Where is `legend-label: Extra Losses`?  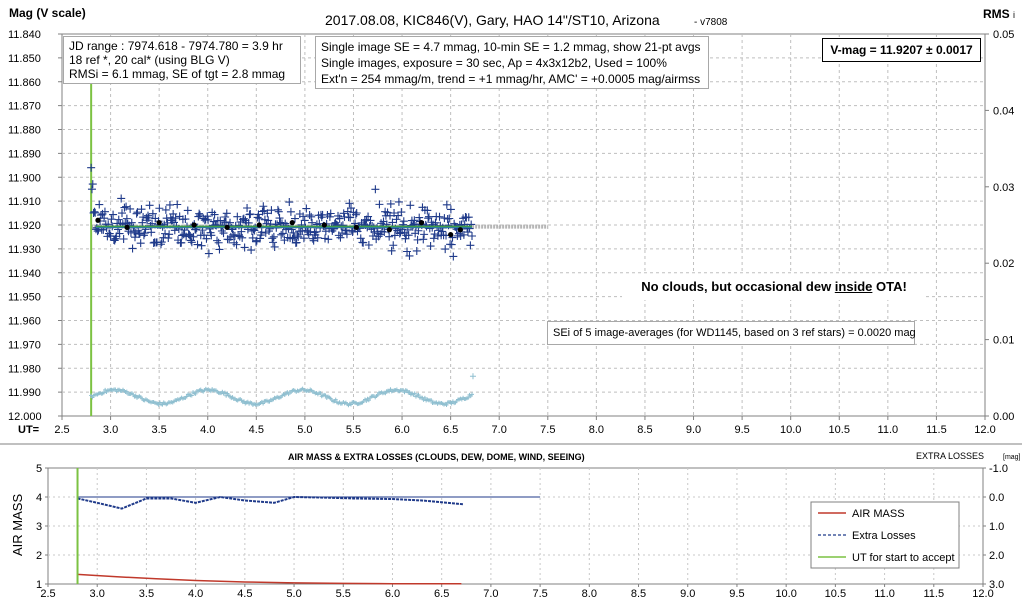
legend-label: Extra Losses is located at coordinates (884, 536).